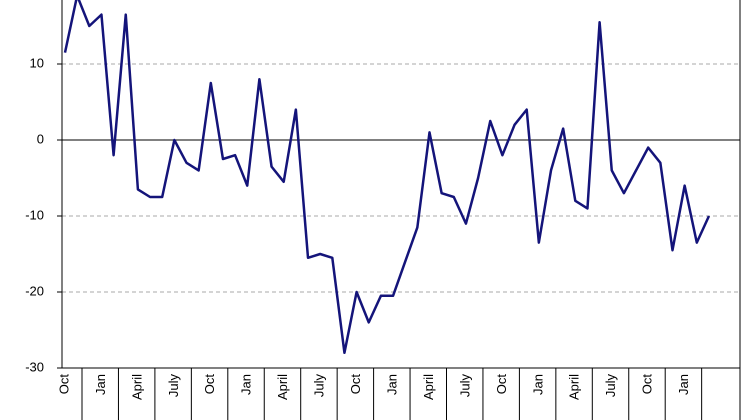 This screenshot has width=750, height=420. Describe the element at coordinates (37, 62) in the screenshot. I see `y-tick-label: 10` at that location.